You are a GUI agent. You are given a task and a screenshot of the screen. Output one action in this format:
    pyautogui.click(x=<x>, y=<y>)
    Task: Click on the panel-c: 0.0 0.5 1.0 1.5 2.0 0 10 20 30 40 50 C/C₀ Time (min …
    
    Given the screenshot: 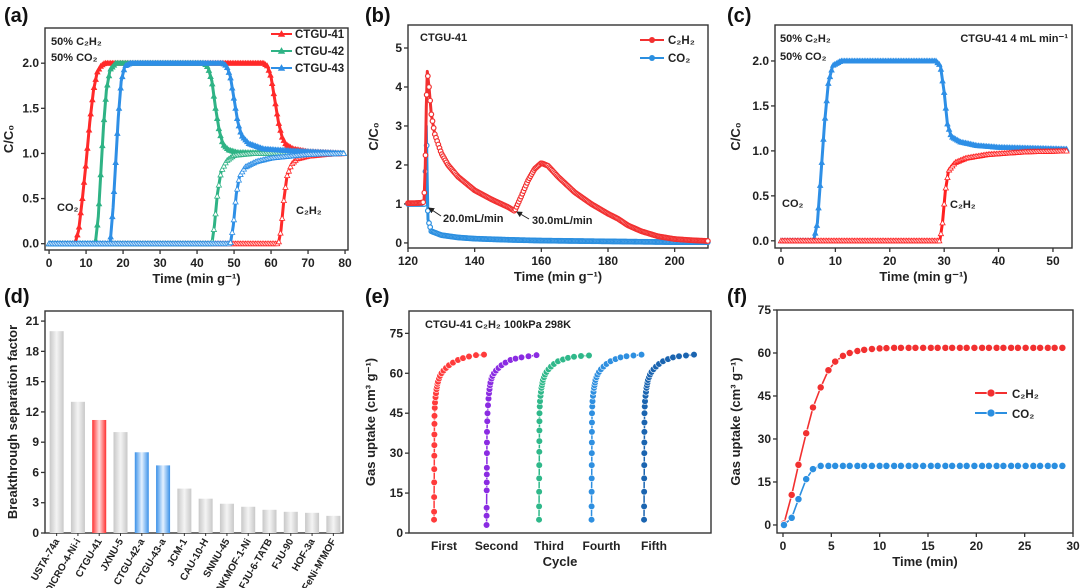 What is the action you would take?
    pyautogui.click(x=900, y=154)
    